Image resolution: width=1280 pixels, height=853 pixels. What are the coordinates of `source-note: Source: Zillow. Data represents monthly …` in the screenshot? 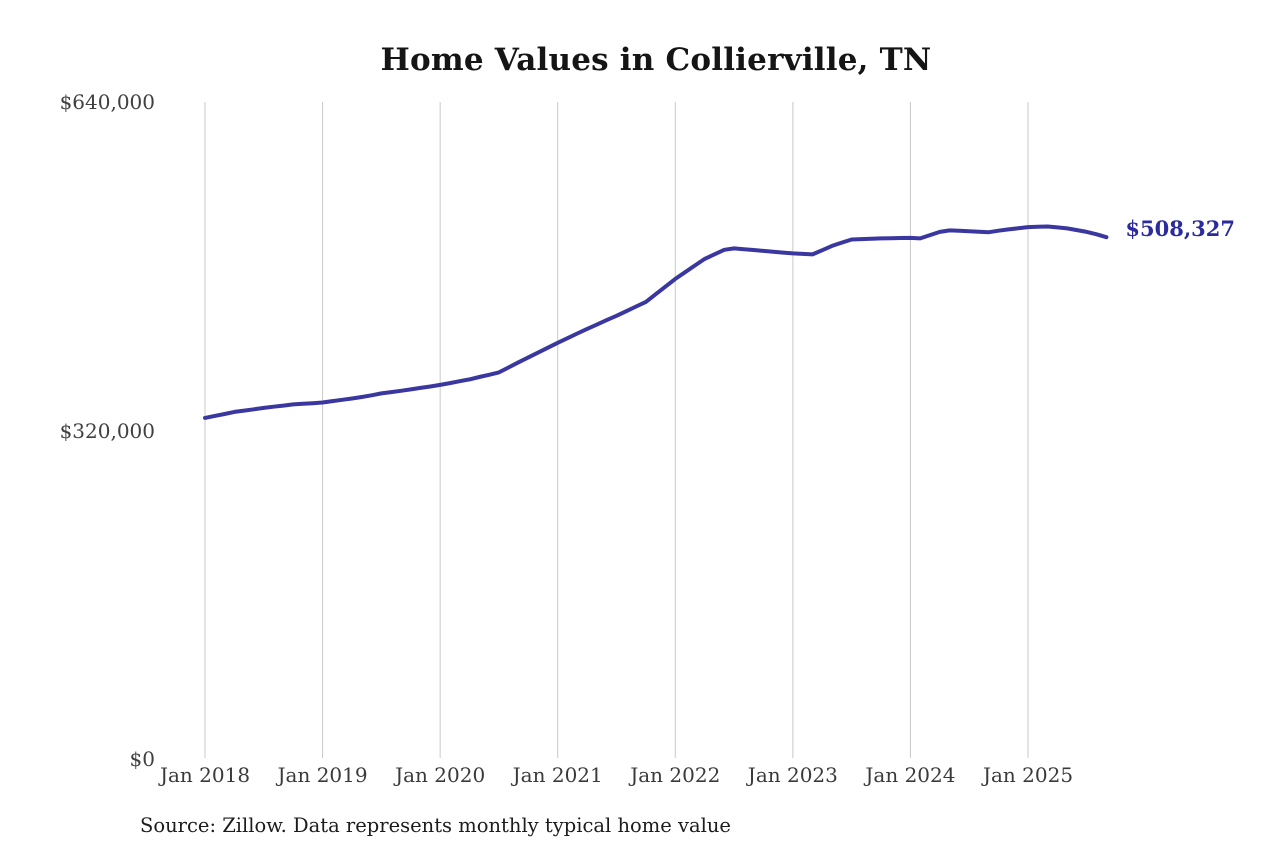 It's located at (435, 825).